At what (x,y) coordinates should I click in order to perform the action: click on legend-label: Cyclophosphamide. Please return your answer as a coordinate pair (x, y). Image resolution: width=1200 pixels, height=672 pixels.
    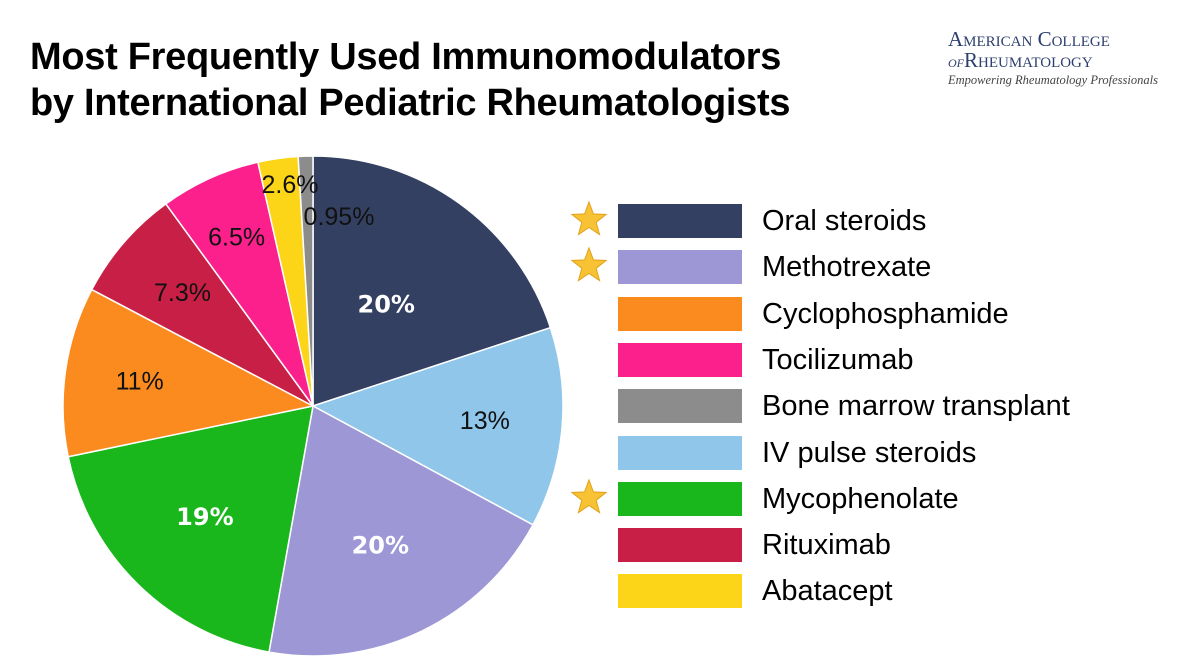
    Looking at the image, I should click on (885, 313).